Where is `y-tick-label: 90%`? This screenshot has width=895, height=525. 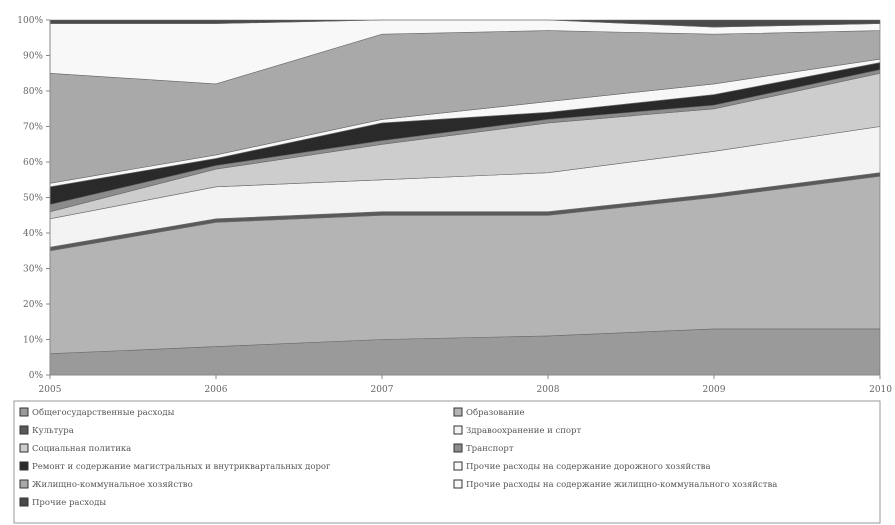 y-tick-label: 90% is located at coordinates (33, 57).